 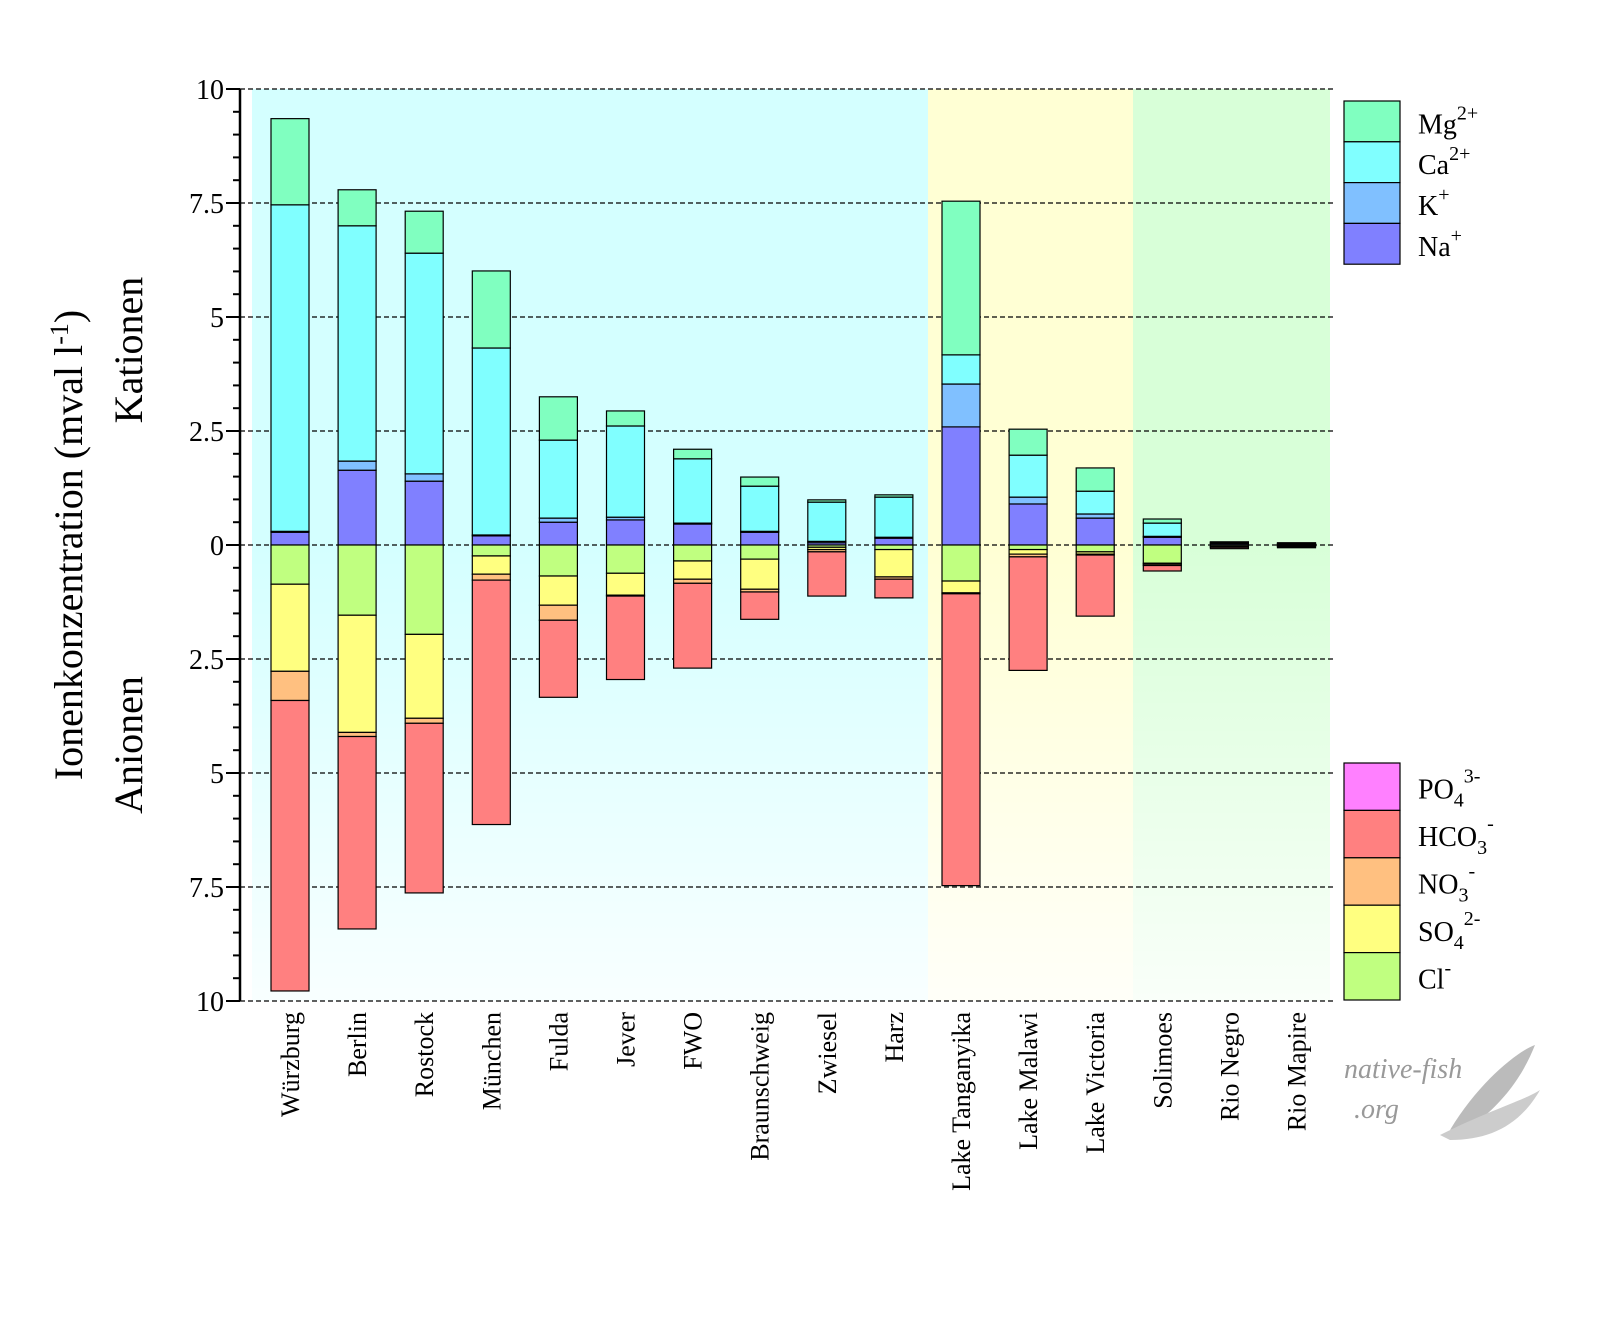 What do you see at coordinates (1403, 1069) in the screenshot?
I see `watermark-text: native-fish` at bounding box center [1403, 1069].